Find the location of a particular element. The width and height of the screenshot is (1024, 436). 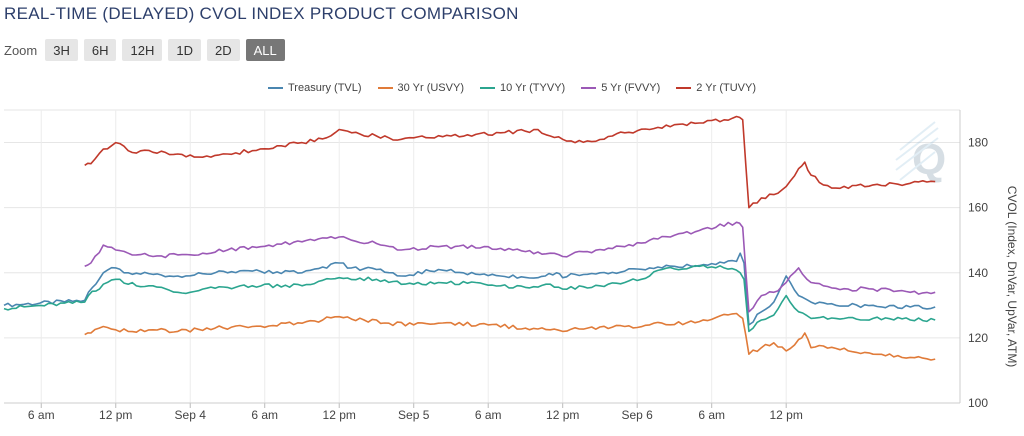

zoom-1d-button: 1D is located at coordinates (184, 50).